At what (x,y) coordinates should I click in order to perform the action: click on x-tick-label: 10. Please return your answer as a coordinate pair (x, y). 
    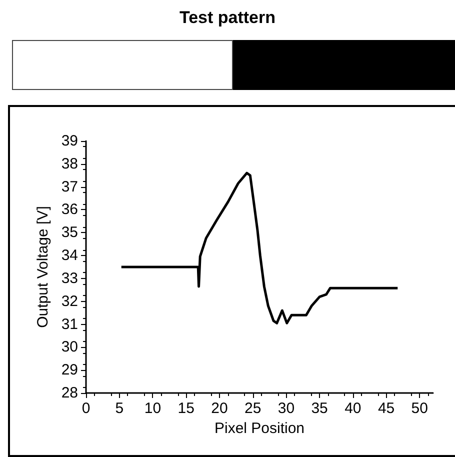
    Looking at the image, I should click on (153, 408).